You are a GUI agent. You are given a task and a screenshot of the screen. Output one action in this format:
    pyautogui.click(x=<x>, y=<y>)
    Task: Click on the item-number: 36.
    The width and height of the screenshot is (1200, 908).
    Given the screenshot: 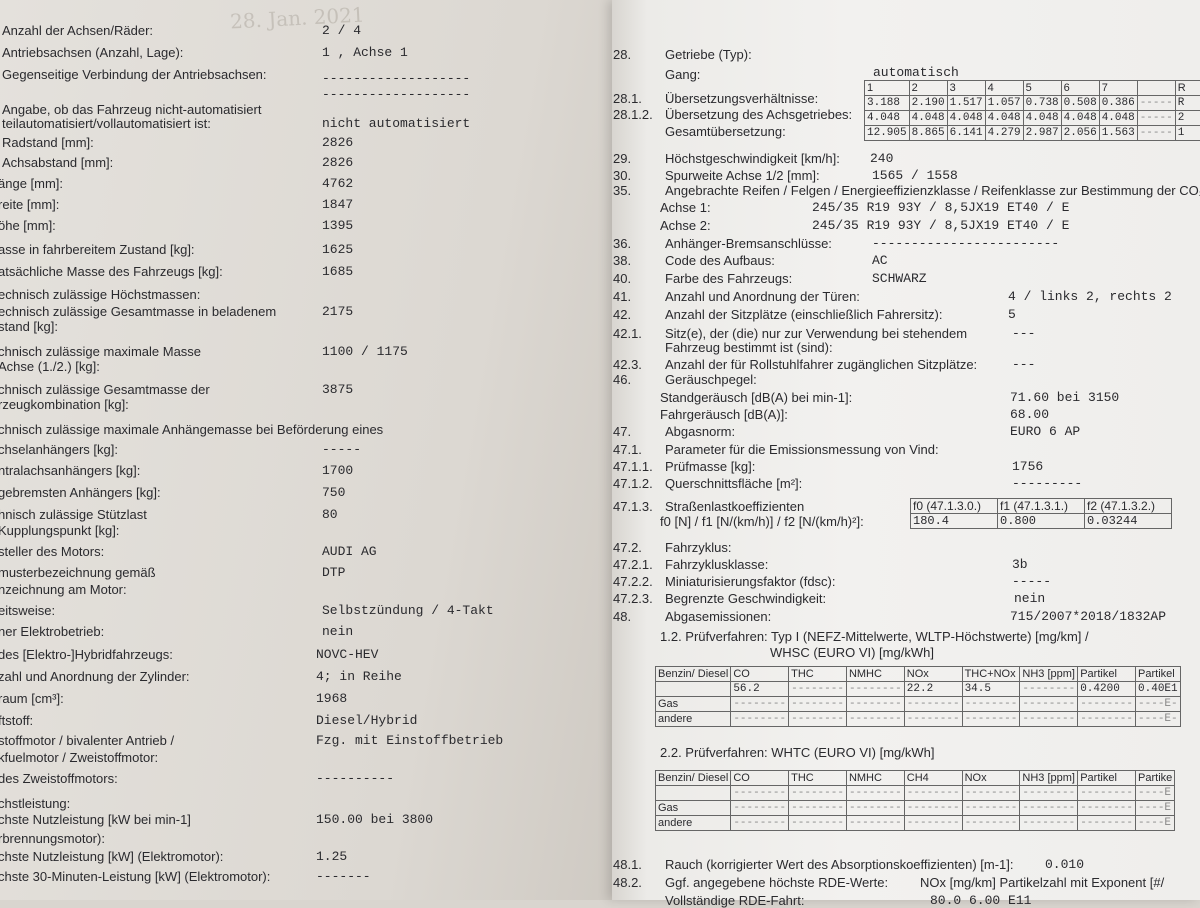 What is the action you would take?
    pyautogui.click(x=622, y=244)
    